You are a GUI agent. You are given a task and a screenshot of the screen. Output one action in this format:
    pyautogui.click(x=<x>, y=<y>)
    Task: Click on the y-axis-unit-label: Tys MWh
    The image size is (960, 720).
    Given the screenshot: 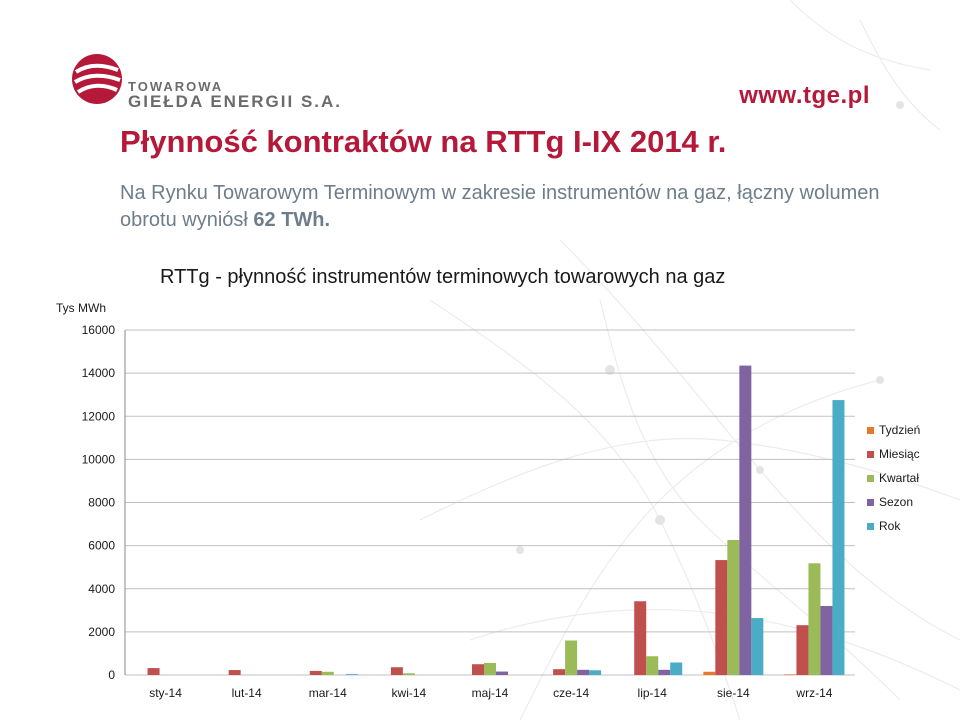 What is the action you would take?
    pyautogui.click(x=81, y=308)
    